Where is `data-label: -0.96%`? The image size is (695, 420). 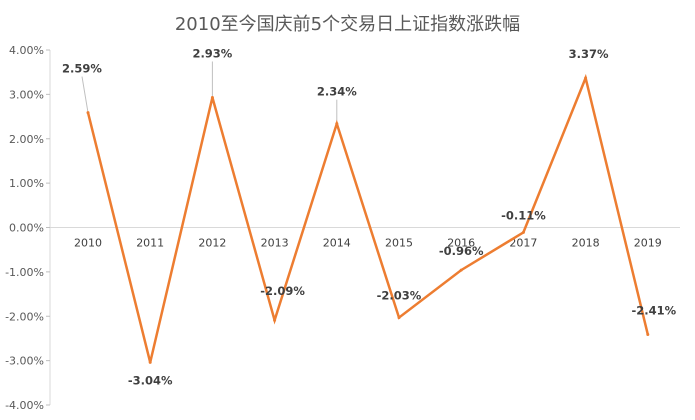 data-label: -0.96% is located at coordinates (461, 251).